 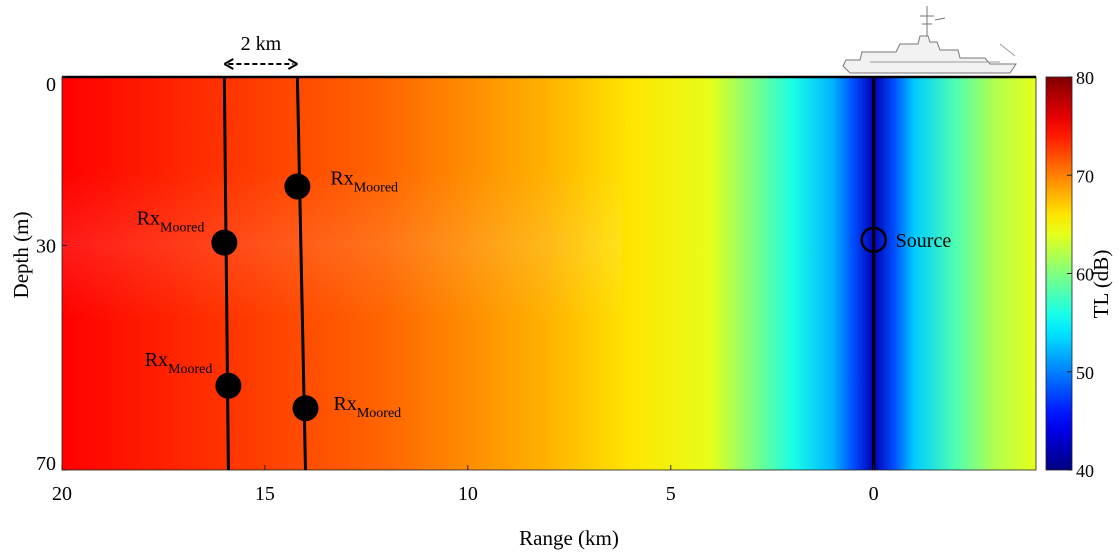 I want to click on x-tick-label: 5, so click(x=671, y=494).